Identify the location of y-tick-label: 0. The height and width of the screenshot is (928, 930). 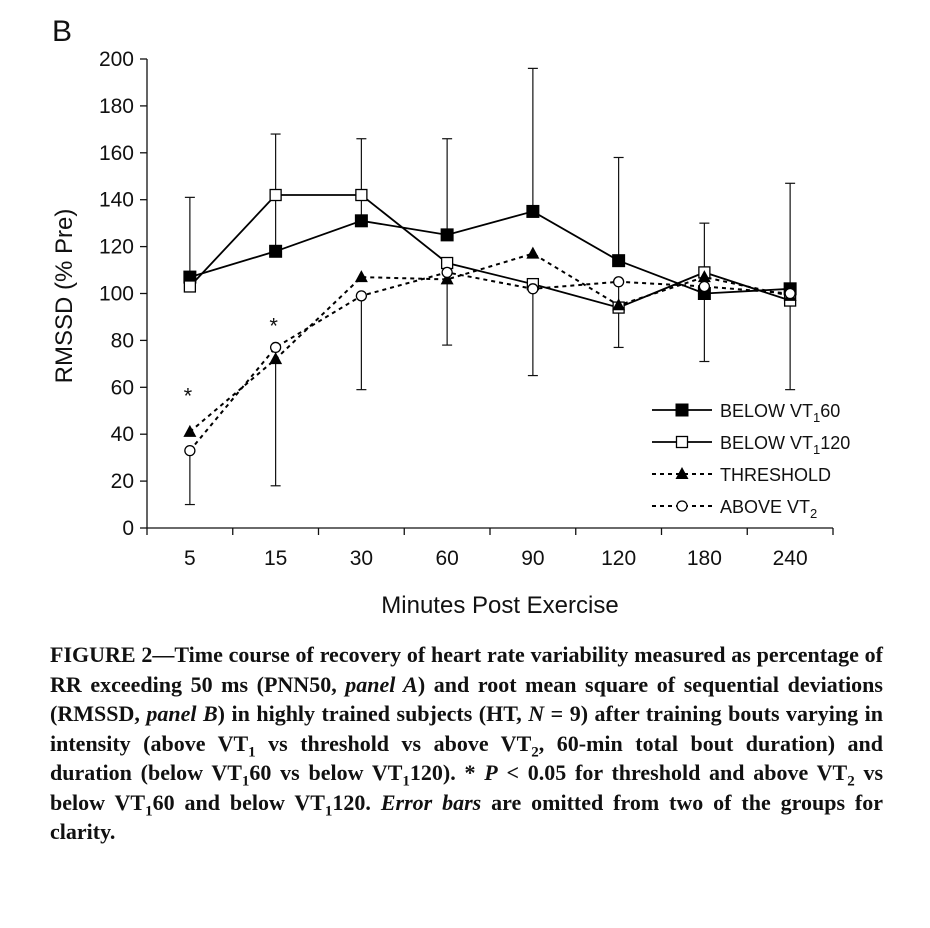
(128, 528).